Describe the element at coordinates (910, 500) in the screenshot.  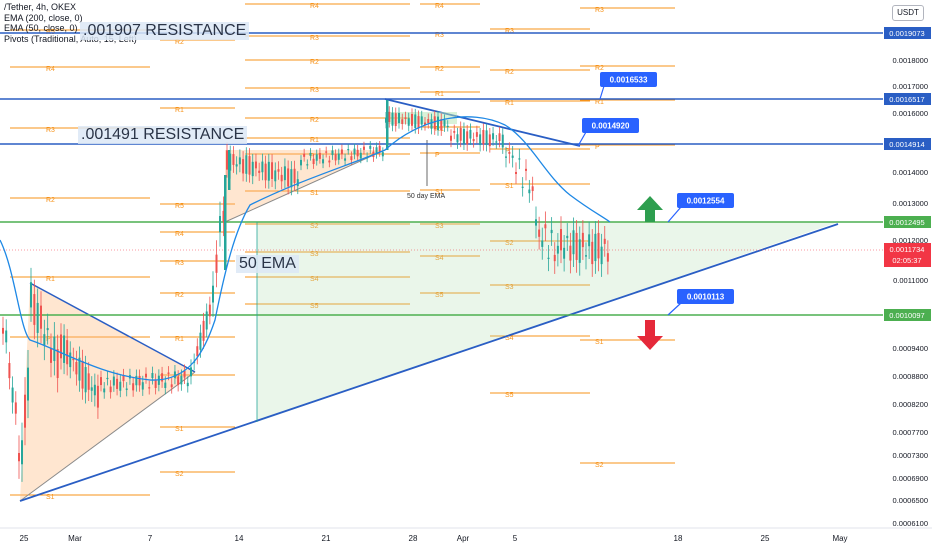
I see `price-tick-label: 0.0006500` at that location.